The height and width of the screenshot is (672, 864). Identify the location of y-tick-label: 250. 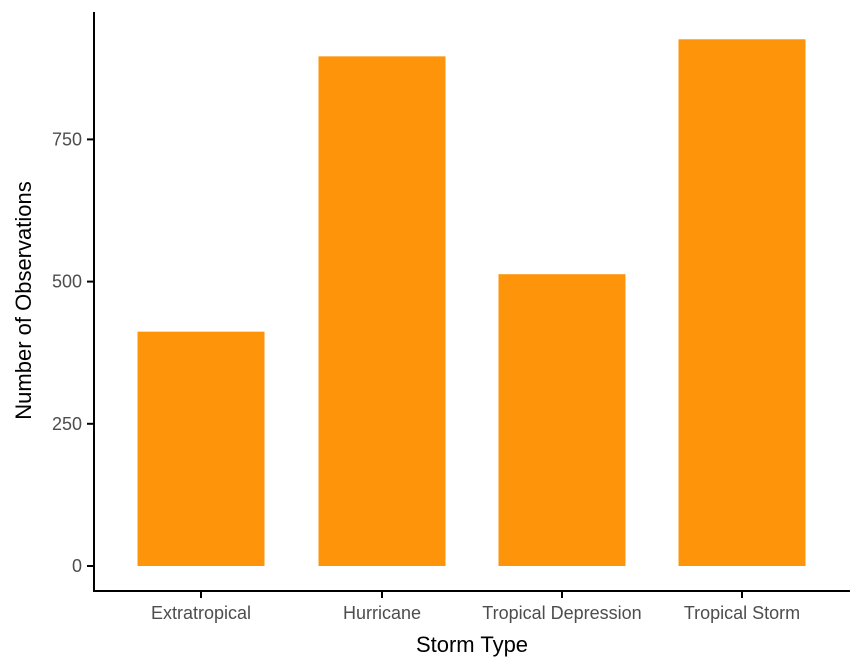
(67, 424).